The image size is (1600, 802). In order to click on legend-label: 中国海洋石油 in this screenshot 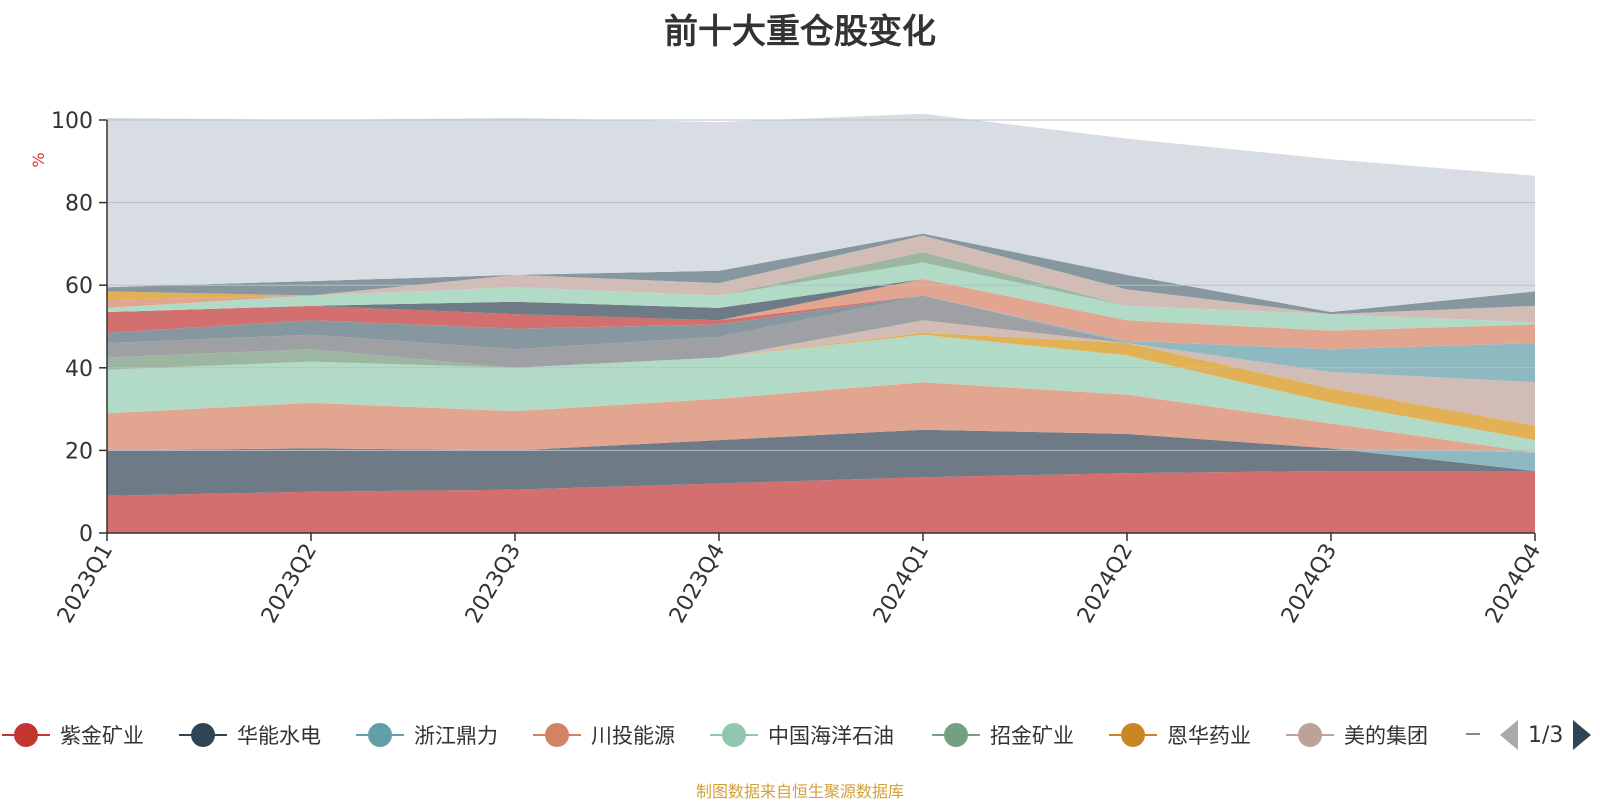, I will do `click(831, 736)`.